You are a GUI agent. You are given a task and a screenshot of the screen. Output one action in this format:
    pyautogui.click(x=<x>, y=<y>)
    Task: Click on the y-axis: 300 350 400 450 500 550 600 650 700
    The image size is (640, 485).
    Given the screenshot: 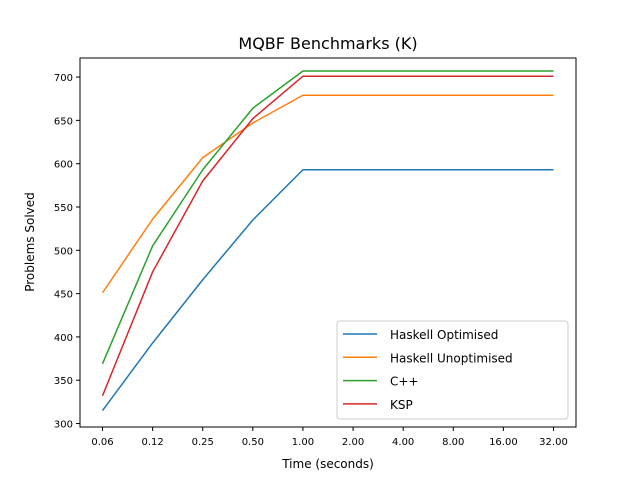 What is the action you would take?
    pyautogui.click(x=67, y=252)
    